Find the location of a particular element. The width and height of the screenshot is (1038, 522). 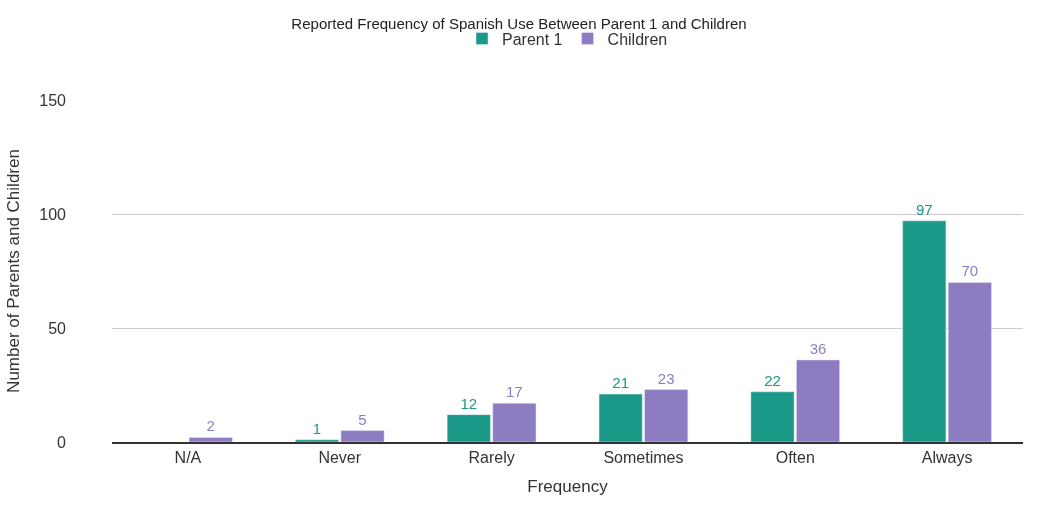

data-label: 97 is located at coordinates (924, 209).